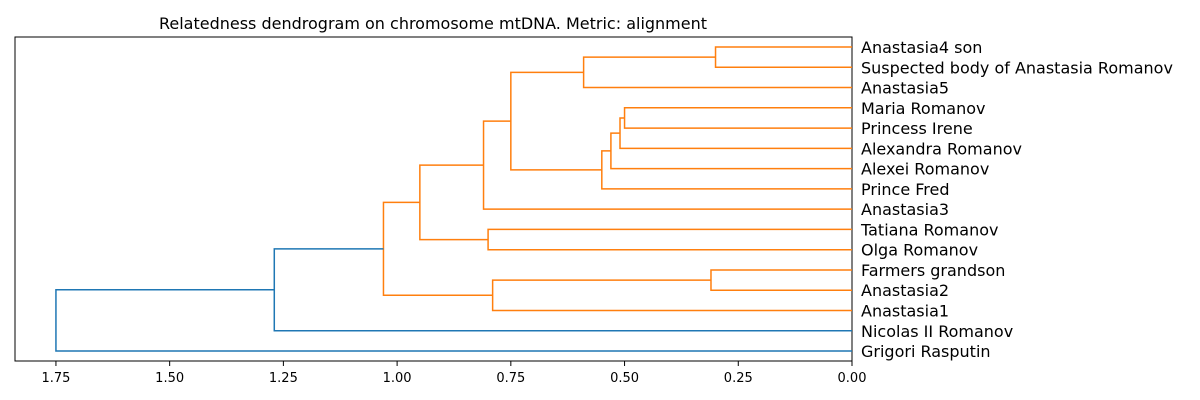  What do you see at coordinates (454, 202) in the screenshot?
I see `dendrogram-link-c10` at bounding box center [454, 202].